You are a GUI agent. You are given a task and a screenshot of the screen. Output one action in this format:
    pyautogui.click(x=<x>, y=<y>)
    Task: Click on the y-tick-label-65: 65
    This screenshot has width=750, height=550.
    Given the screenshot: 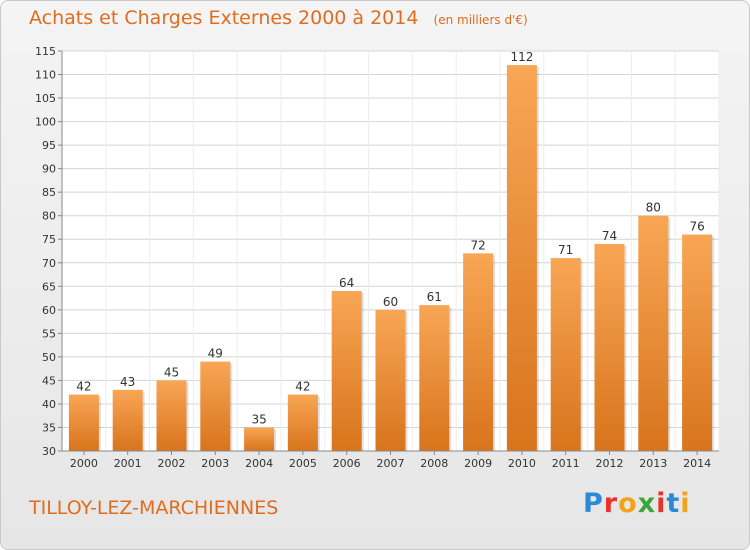 What is the action you would take?
    pyautogui.click(x=49, y=286)
    